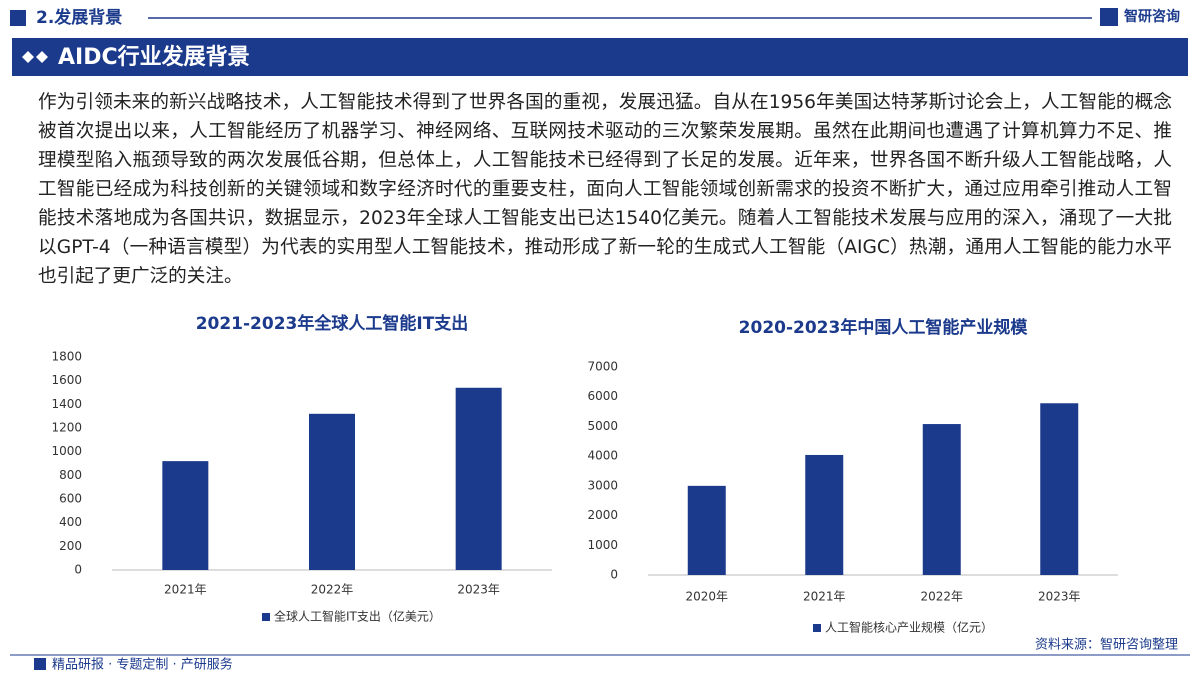 The width and height of the screenshot is (1200, 674). I want to click on banner-icon, so click(35, 57).